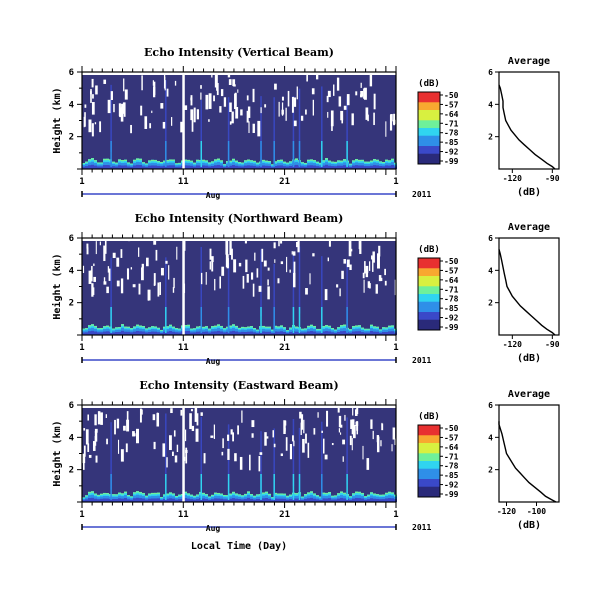 Image resolution: width=613 pixels, height=601 pixels. I want to click on x-tick-label: 21, so click(284, 182).